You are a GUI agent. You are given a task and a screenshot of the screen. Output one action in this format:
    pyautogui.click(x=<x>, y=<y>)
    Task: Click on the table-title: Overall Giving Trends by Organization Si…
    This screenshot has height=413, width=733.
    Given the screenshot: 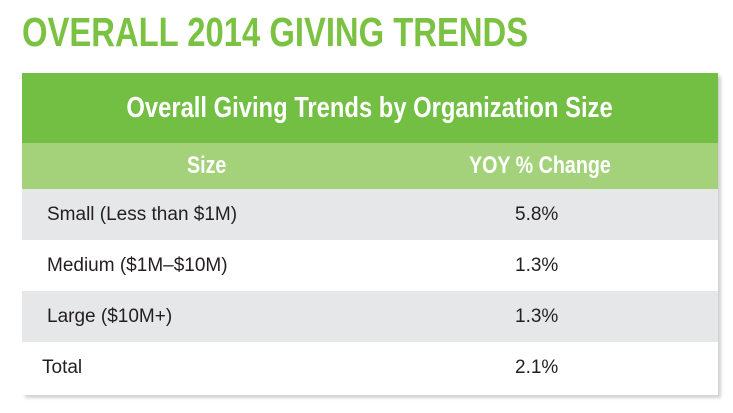 What is the action you would take?
    pyautogui.click(x=370, y=107)
    